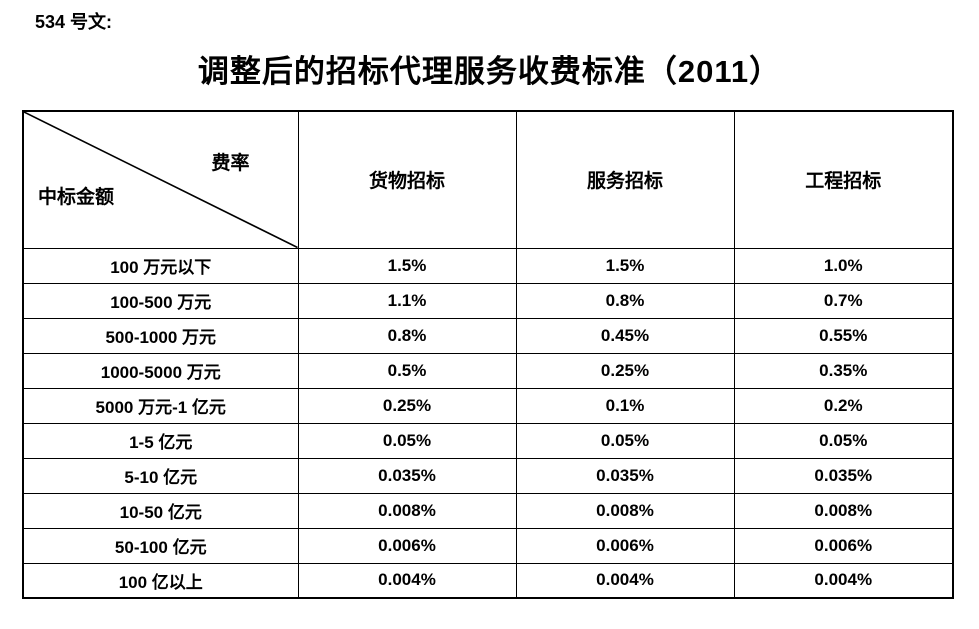 The width and height of the screenshot is (979, 629). I want to click on engineering-rate-cell: 1.0%, so click(843, 265).